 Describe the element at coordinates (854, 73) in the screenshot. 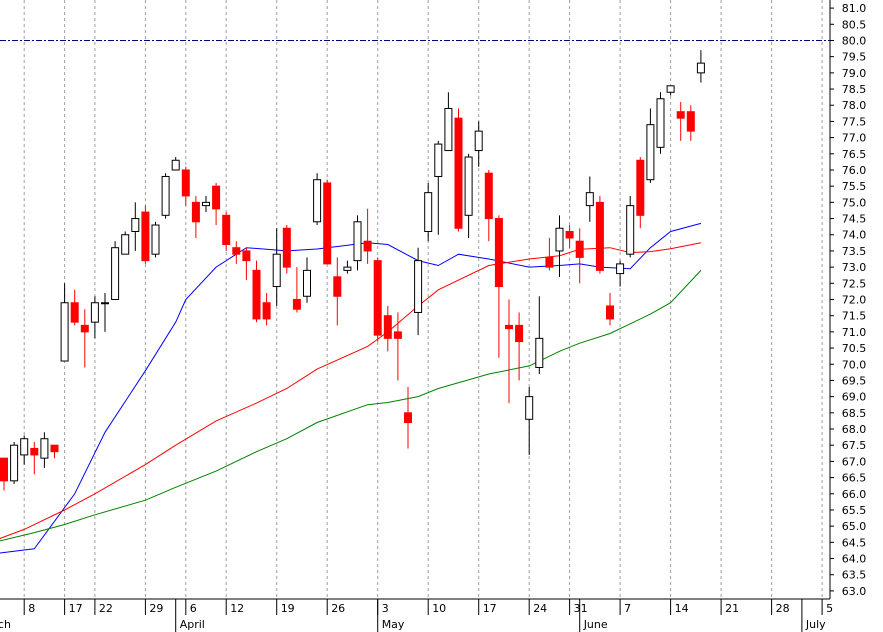

I see `y-tick-label: 79.0` at that location.